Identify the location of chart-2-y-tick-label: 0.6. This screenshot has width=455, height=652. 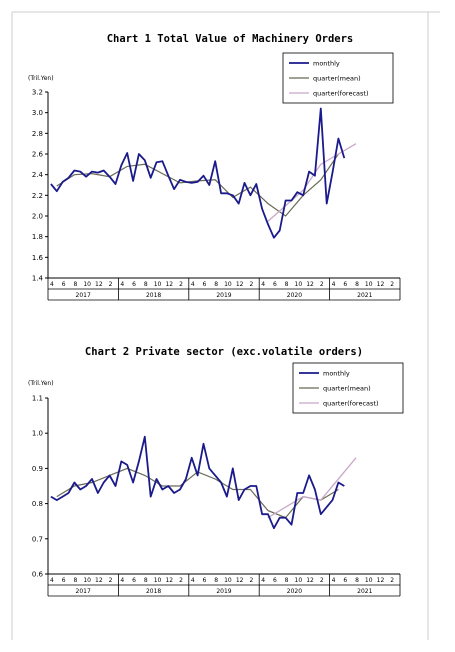
(38, 575).